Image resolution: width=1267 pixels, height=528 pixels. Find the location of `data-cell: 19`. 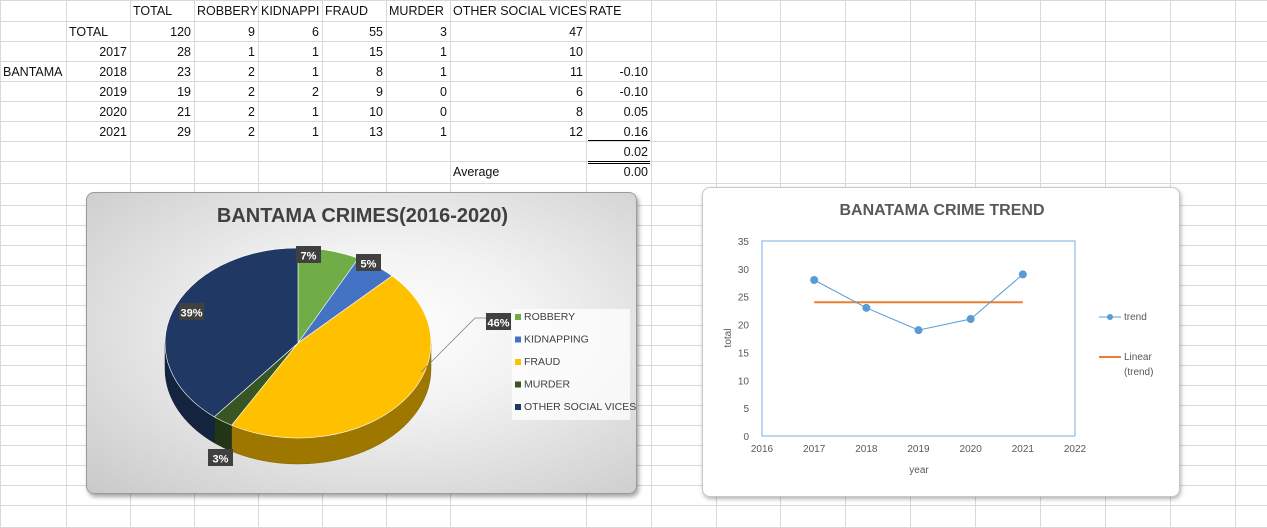

data-cell: 19 is located at coordinates (184, 92).